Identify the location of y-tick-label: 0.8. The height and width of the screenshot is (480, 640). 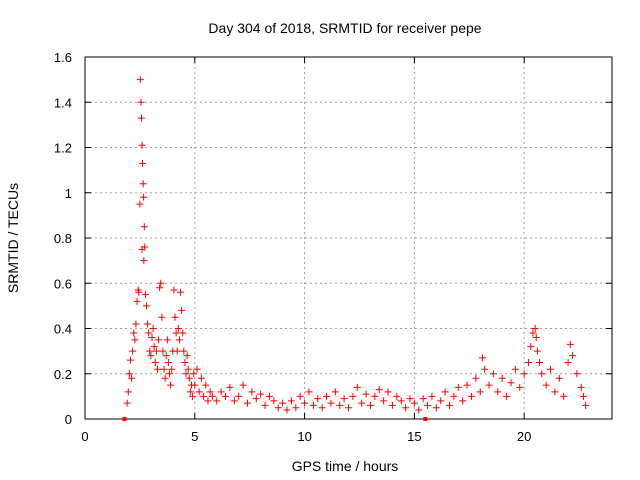
(63, 238).